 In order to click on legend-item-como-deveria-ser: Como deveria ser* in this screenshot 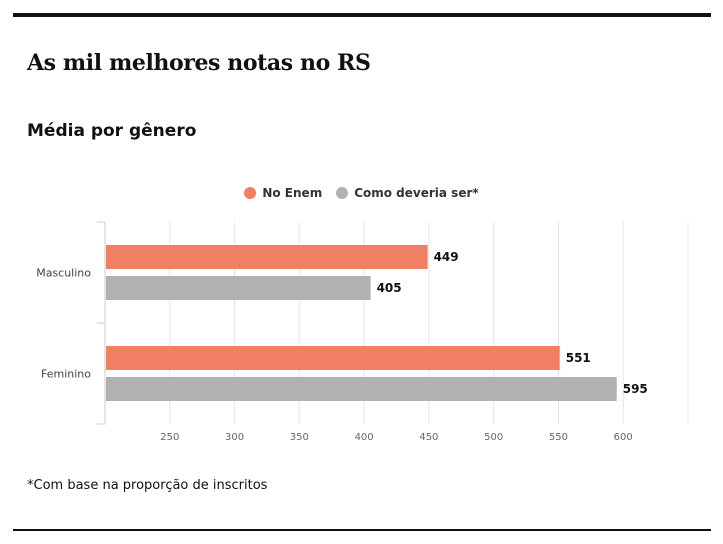, I will do `click(407, 193)`.